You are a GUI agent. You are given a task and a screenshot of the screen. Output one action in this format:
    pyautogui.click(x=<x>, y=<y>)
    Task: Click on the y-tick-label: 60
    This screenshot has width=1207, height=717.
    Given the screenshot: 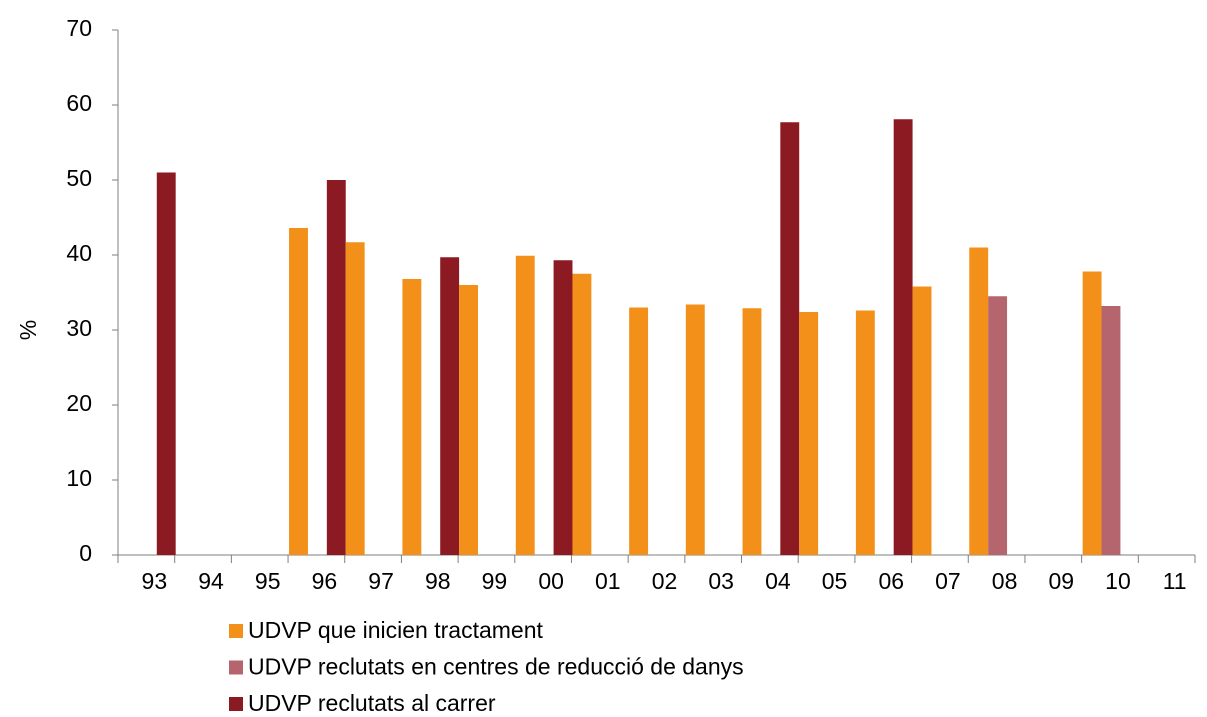 What is the action you would take?
    pyautogui.click(x=79, y=103)
    